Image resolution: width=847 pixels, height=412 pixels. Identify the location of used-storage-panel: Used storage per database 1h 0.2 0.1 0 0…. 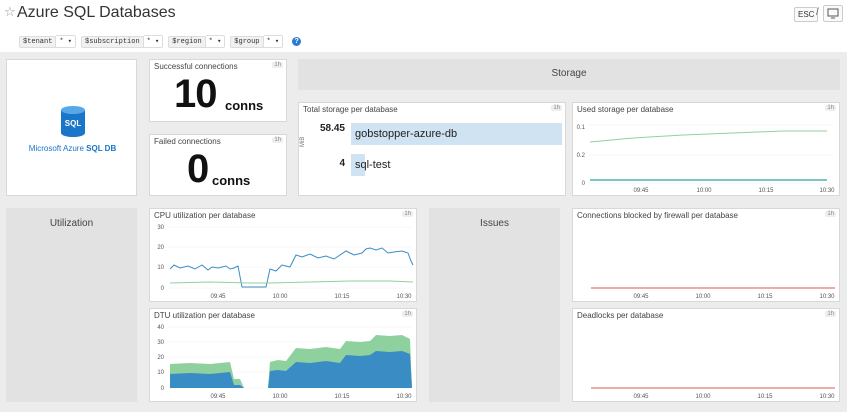
(706, 149).